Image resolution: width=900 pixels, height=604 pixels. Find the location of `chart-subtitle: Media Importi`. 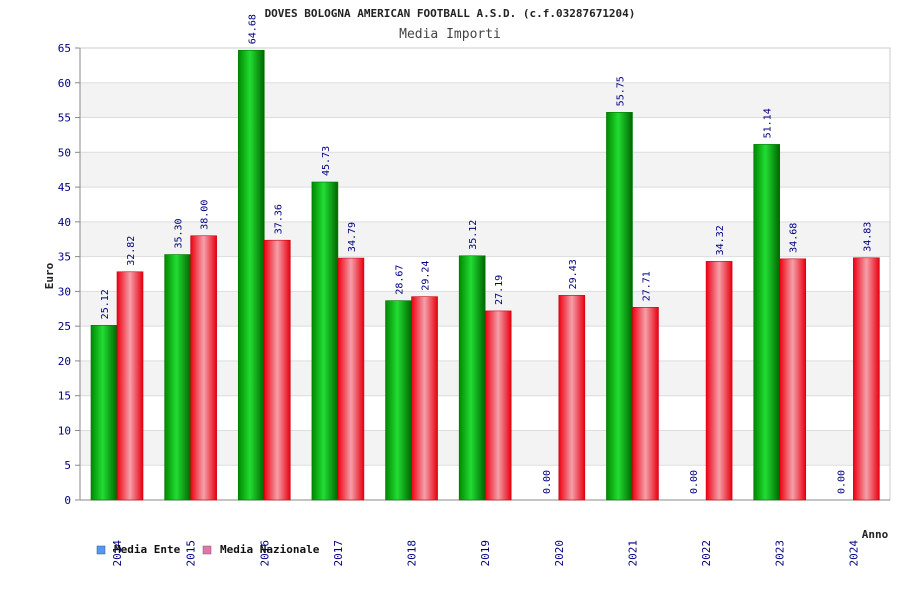

chart-subtitle: Media Importi is located at coordinates (450, 34).